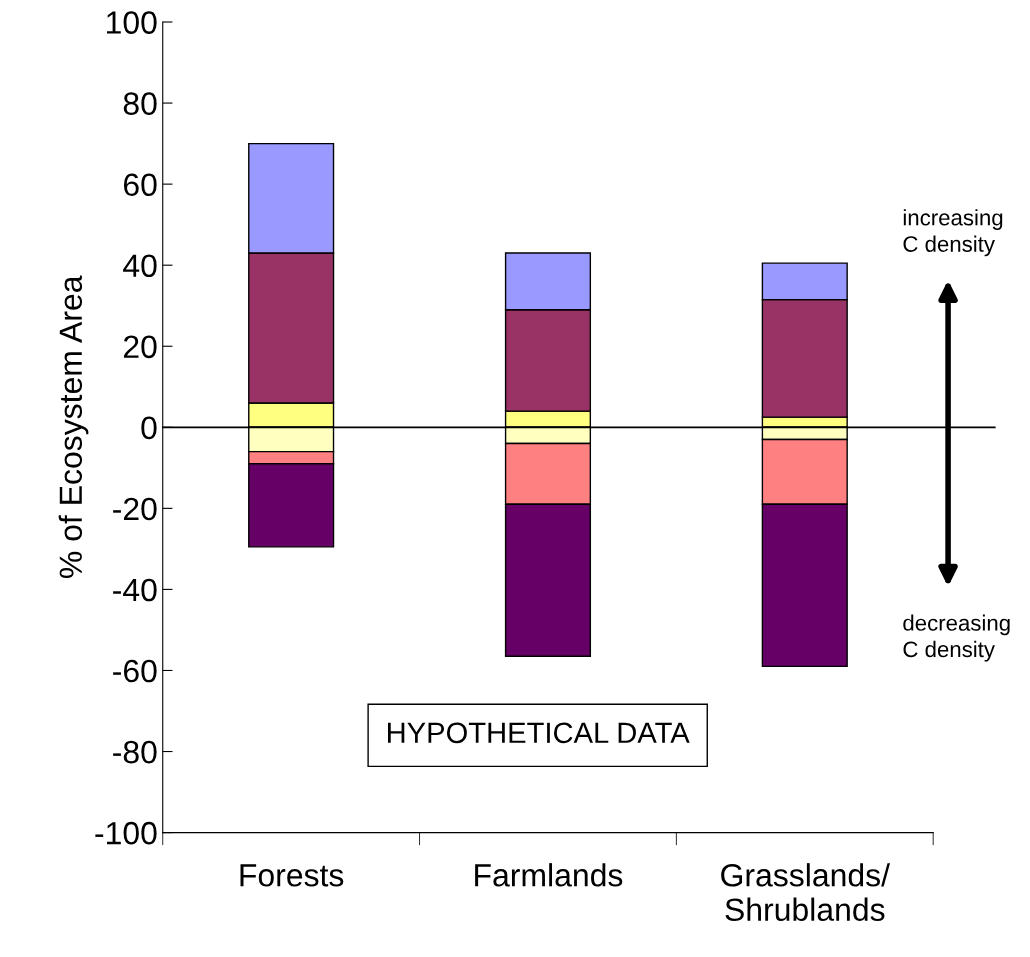  Describe the element at coordinates (805, 892) in the screenshot. I see `x-tick-label: Grasslands/ Shrublands` at that location.